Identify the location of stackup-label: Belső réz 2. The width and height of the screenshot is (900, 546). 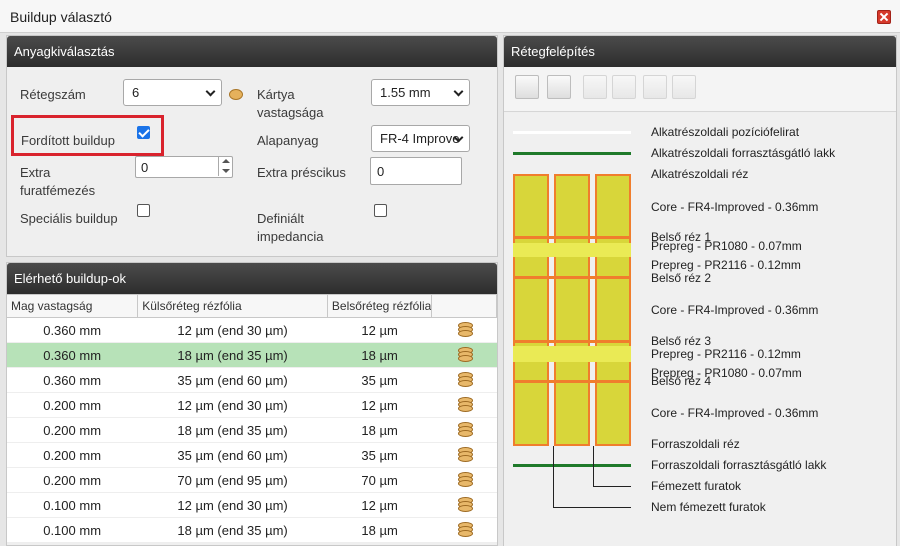
(681, 278).